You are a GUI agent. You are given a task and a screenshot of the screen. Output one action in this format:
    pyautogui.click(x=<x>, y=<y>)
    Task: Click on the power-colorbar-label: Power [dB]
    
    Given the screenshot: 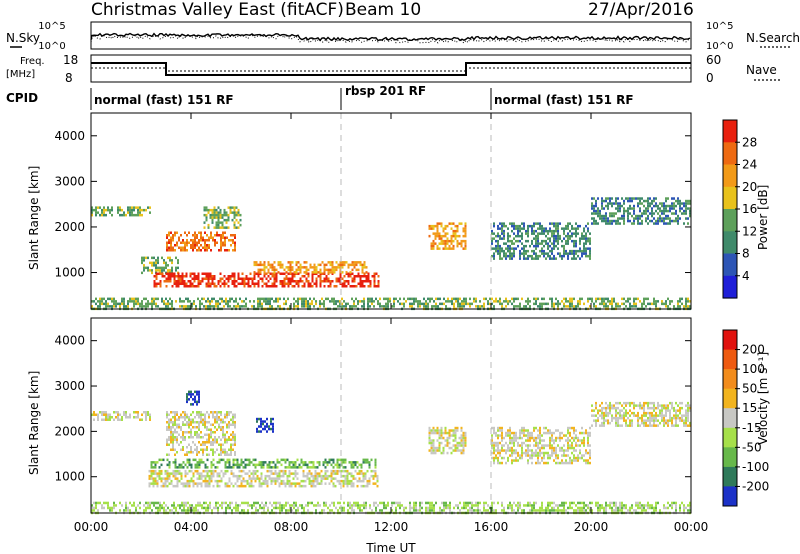 What is the action you would take?
    pyautogui.click(x=763, y=217)
    